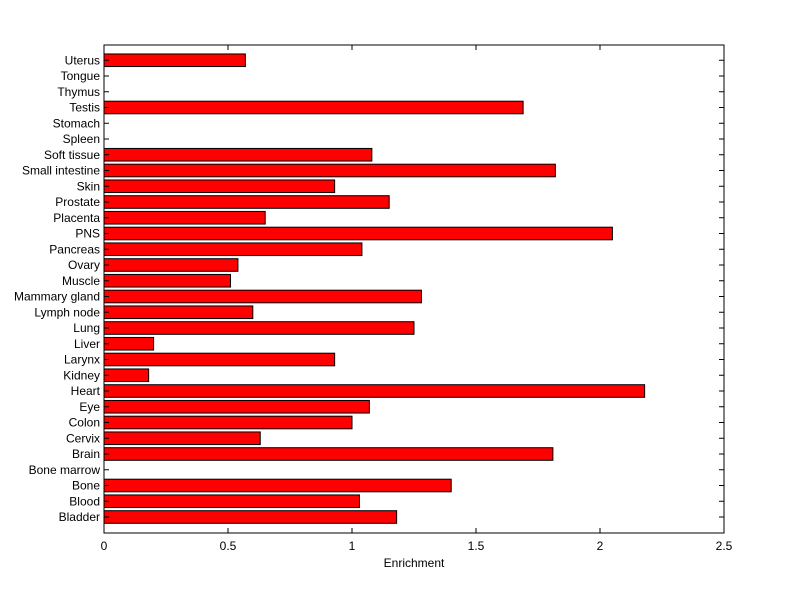 This screenshot has height=599, width=800. I want to click on bar-cervix, so click(182, 438).